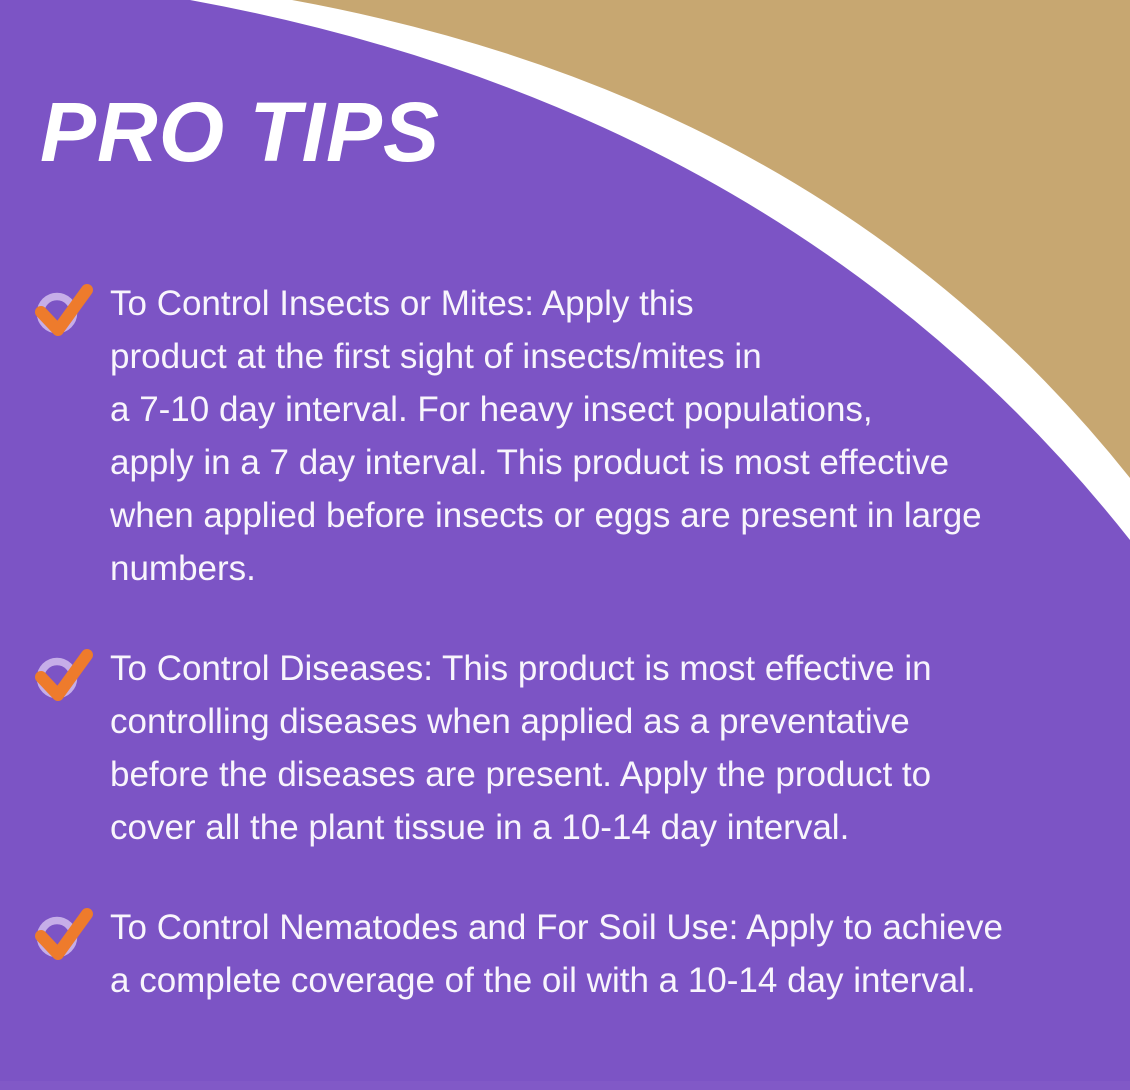 This screenshot has height=1090, width=1130. I want to click on page-title: PRO TIPS, so click(240, 132).